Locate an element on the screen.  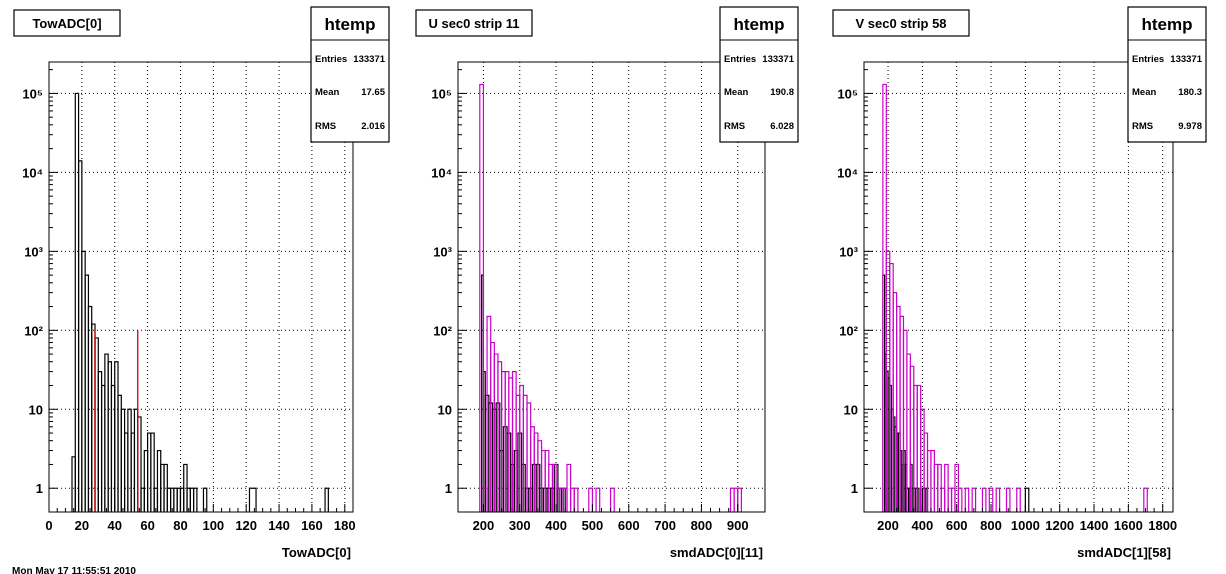
chart-title: U sec0 strip 11 is located at coordinates (473, 23).